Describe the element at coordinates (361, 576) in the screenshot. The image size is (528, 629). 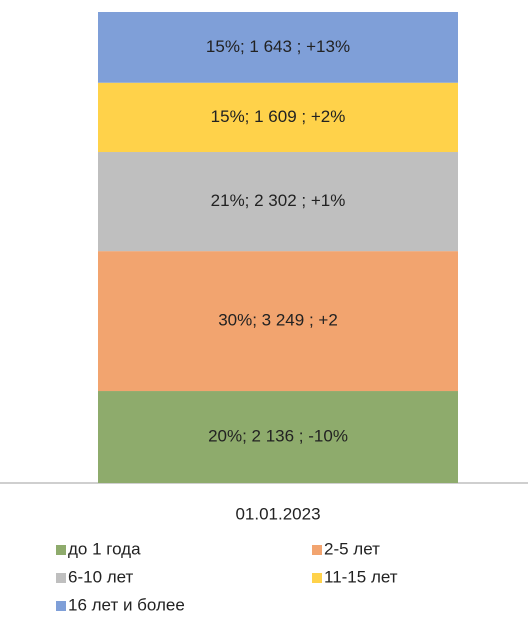
I see `legend-label: 11-15 лет` at that location.